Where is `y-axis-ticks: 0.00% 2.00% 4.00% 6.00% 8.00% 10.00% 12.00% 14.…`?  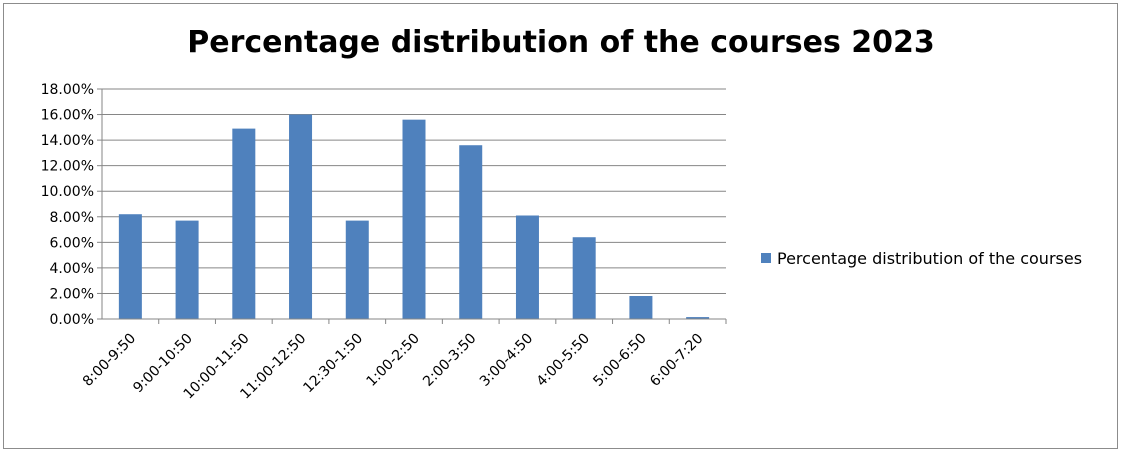 y-axis-ticks: 0.00% 2.00% 4.00% 6.00% 8.00% 10.00% 12.00% 14.… is located at coordinates (71, 205).